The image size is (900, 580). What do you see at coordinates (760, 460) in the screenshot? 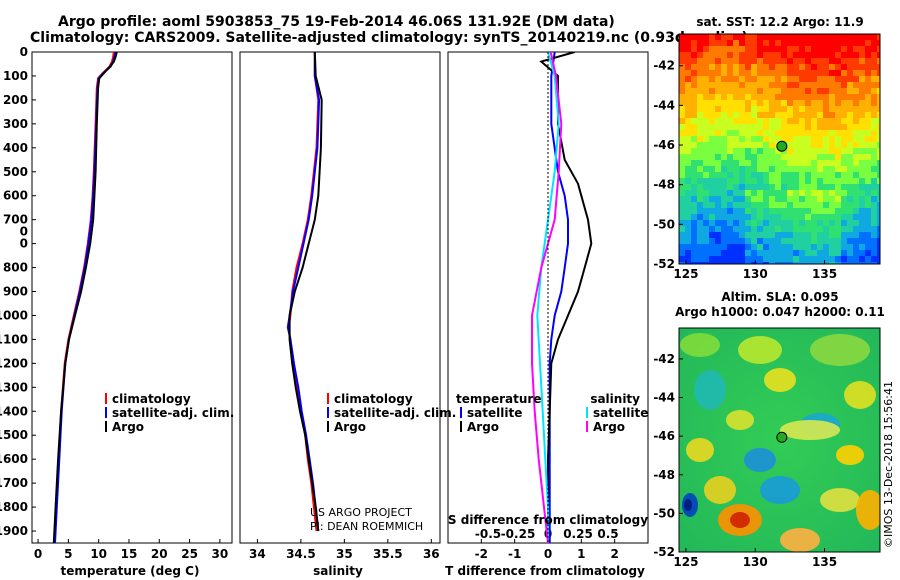
I see `sla-blob` at bounding box center [760, 460].